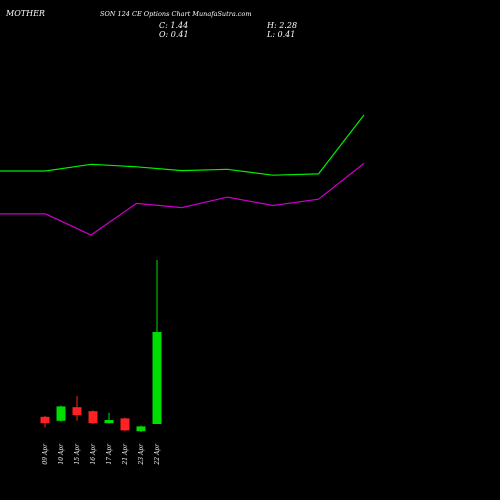 Image resolution: width=500 pixels, height=500 pixels. Describe the element at coordinates (125, 454) in the screenshot. I see `date-tick-label: 21 Apr` at that location.